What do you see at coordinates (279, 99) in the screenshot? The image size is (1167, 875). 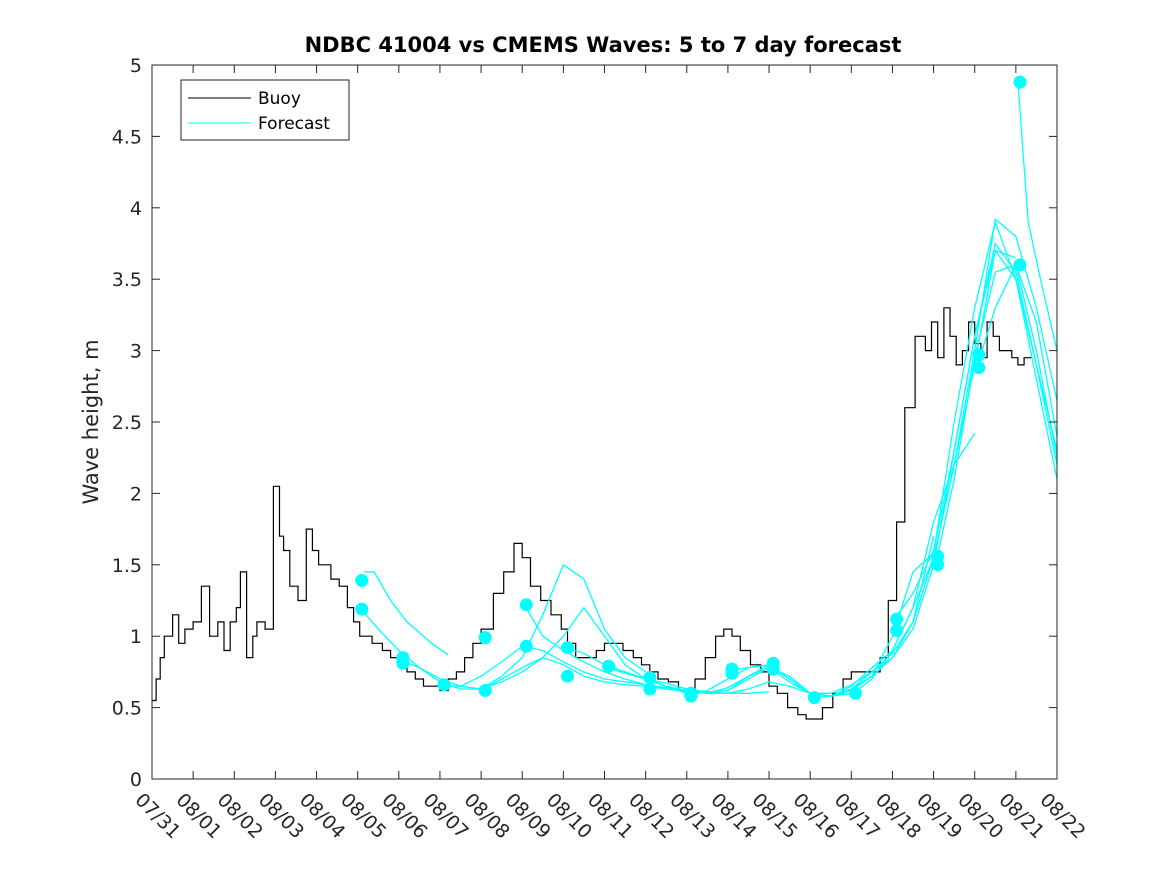 I see `legend-buoy-label: Buoy` at bounding box center [279, 99].